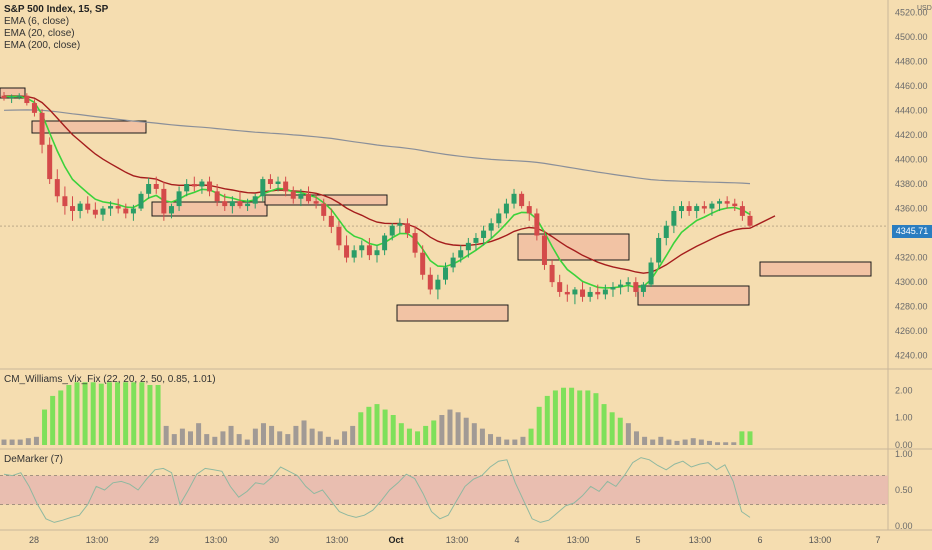 This screenshot has width=932, height=550. I want to click on demarker-label: DeMarker (7), so click(33, 459).